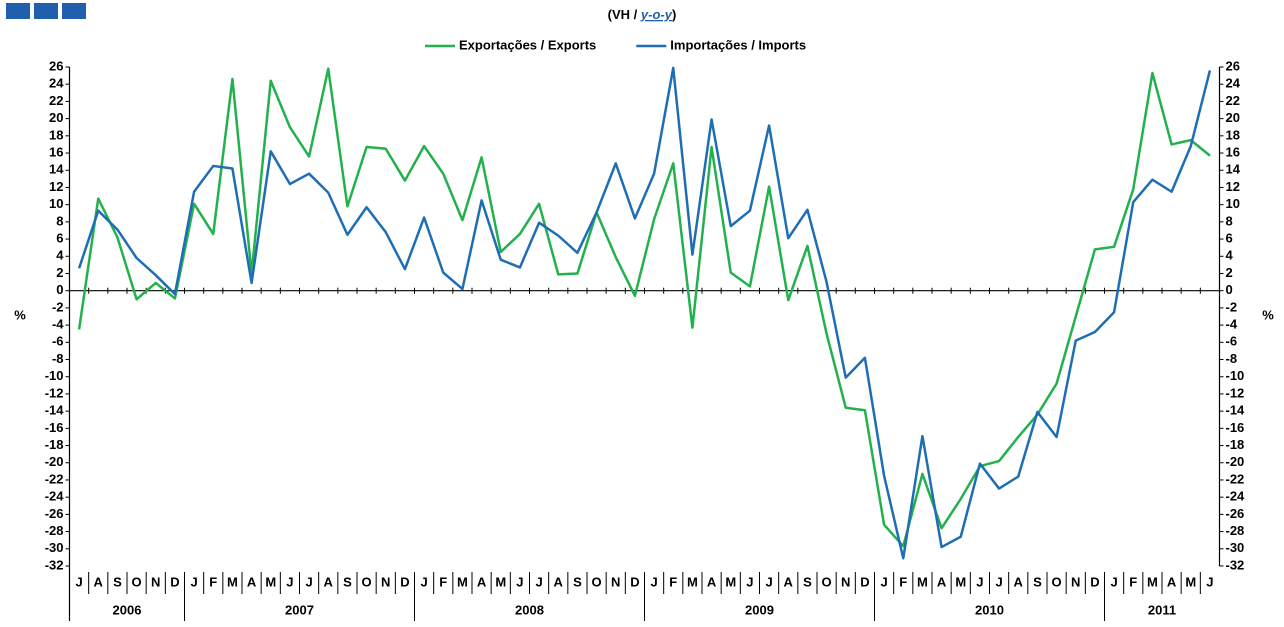 Image resolution: width=1284 pixels, height=627 pixels. Describe the element at coordinates (55, 496) in the screenshot. I see `y-tick-label: -24` at that location.